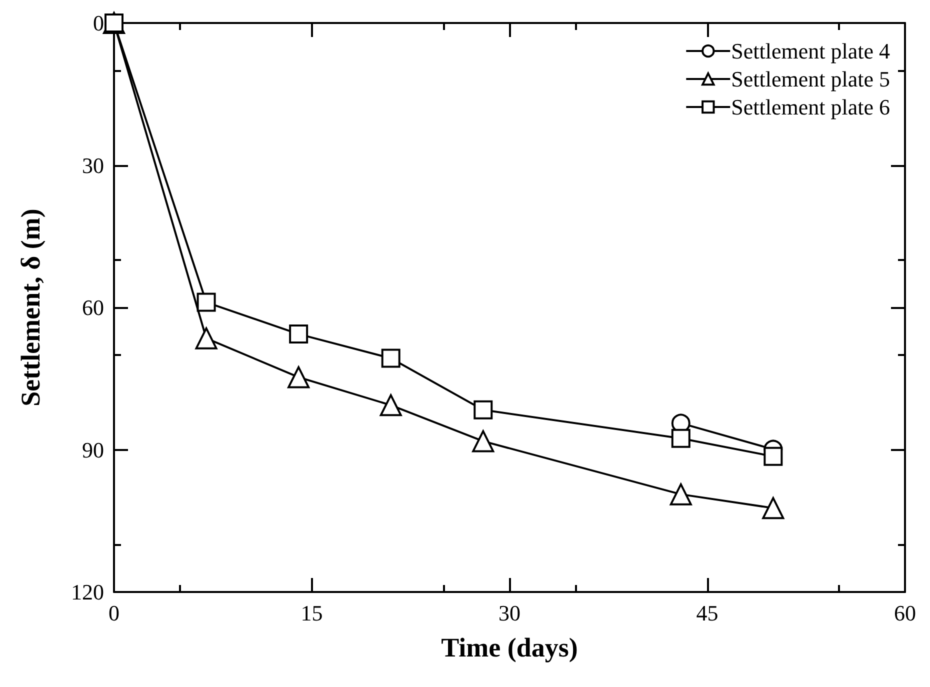  Describe the element at coordinates (311, 613) in the screenshot. I see `x-tick-label: 15` at that location.